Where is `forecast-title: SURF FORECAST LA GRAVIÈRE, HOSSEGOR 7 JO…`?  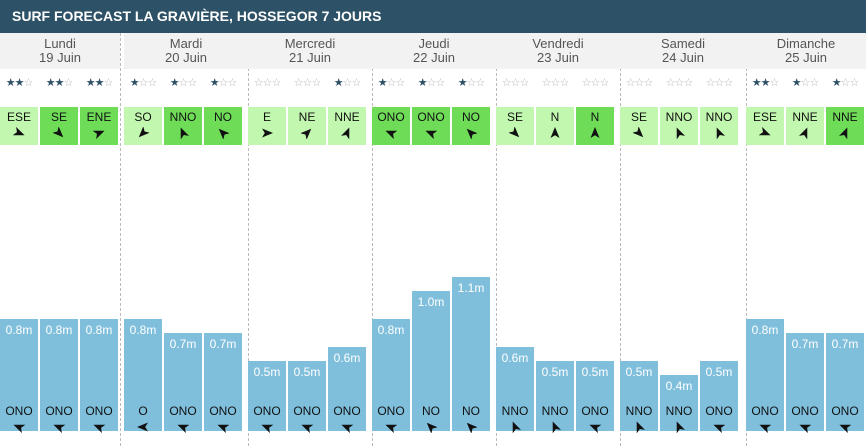 forecast-title: SURF FORECAST LA GRAVIÈRE, HOSSEGOR 7 JO… is located at coordinates (433, 16).